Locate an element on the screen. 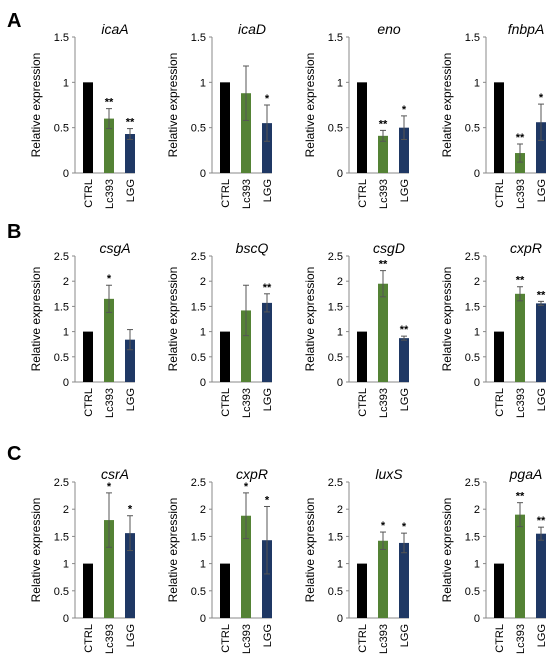  chart-title: icaA is located at coordinates (114, 29).